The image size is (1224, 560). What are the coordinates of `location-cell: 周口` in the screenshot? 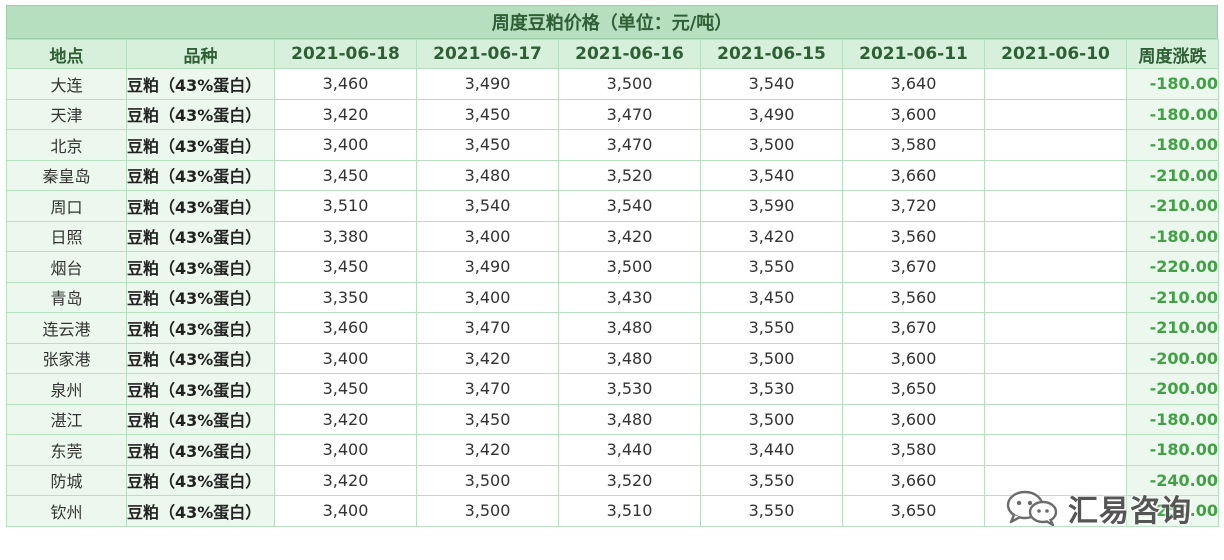 It's located at (66, 206).